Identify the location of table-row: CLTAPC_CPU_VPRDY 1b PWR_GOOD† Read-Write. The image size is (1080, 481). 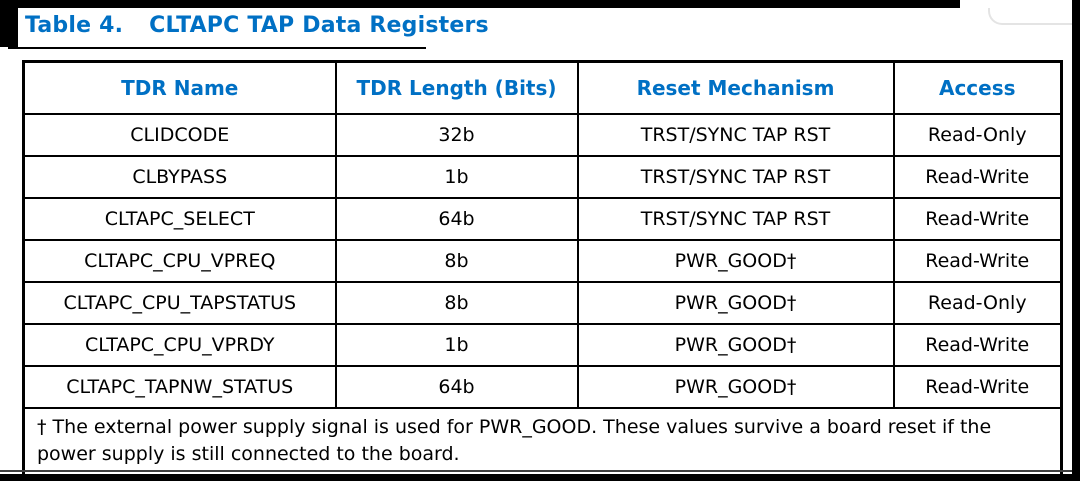
(542, 345).